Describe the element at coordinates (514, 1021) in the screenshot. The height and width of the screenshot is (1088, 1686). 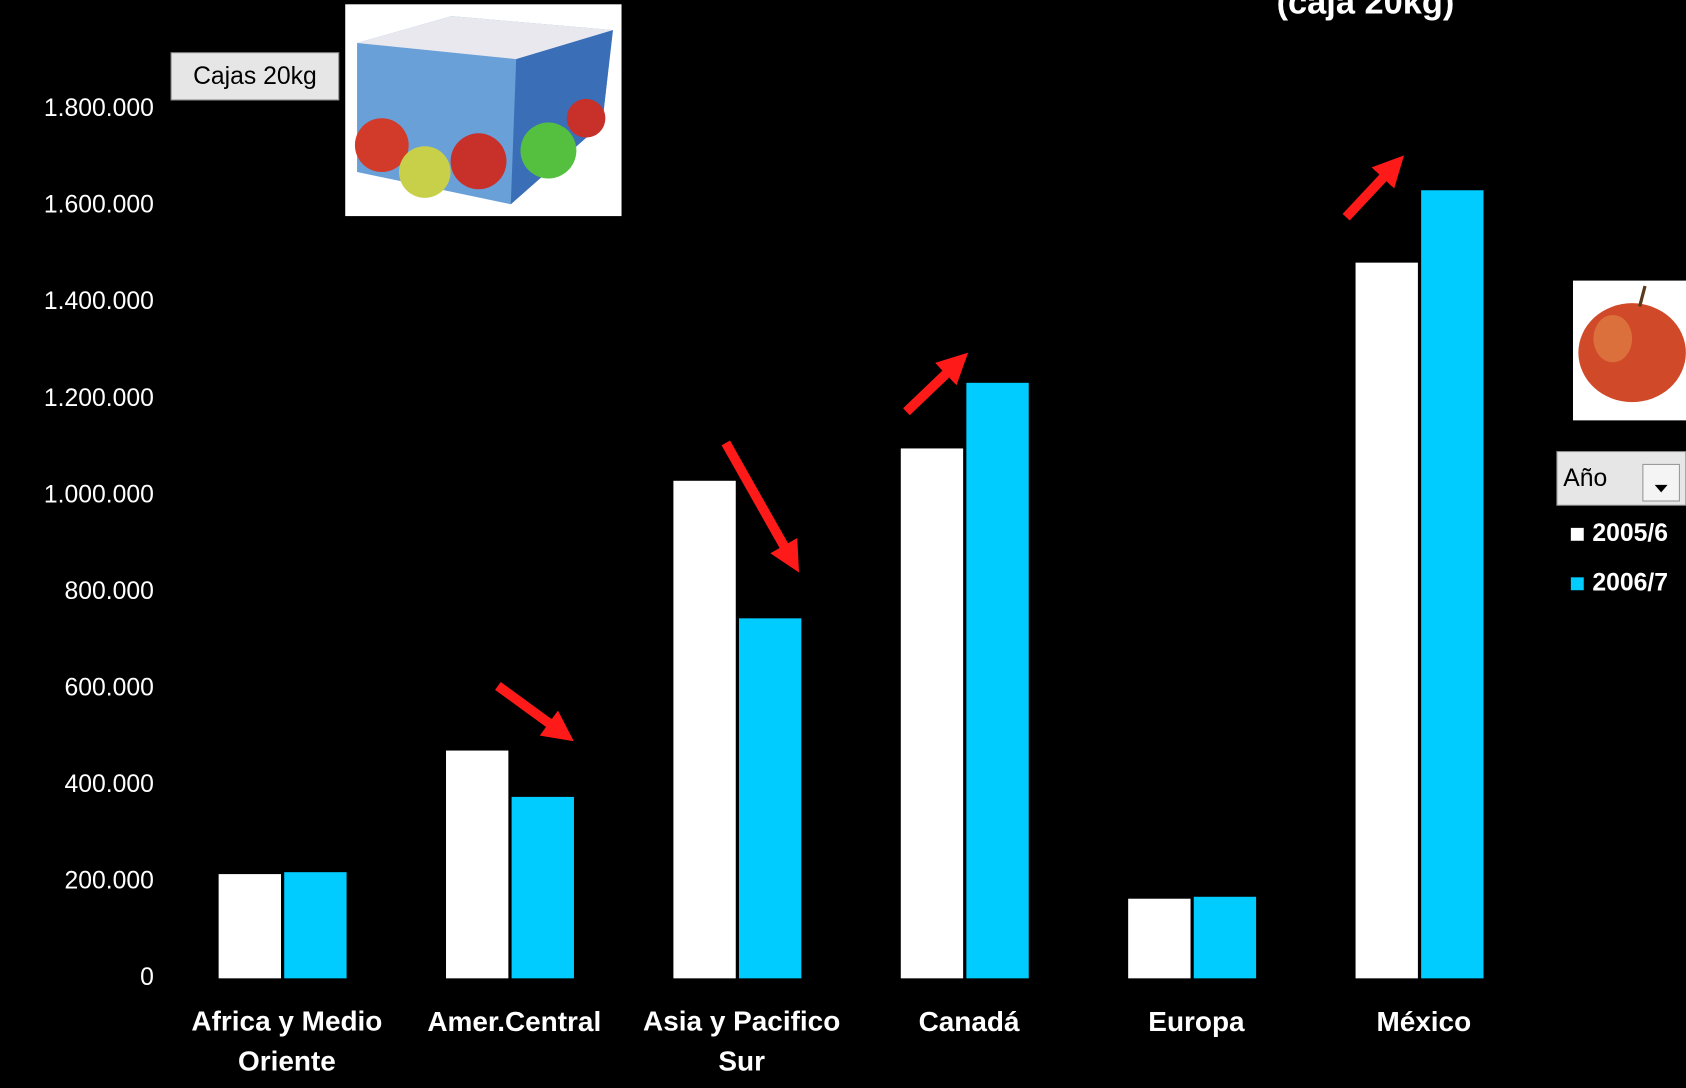
I see `x-tick-label: Amer.Central` at that location.